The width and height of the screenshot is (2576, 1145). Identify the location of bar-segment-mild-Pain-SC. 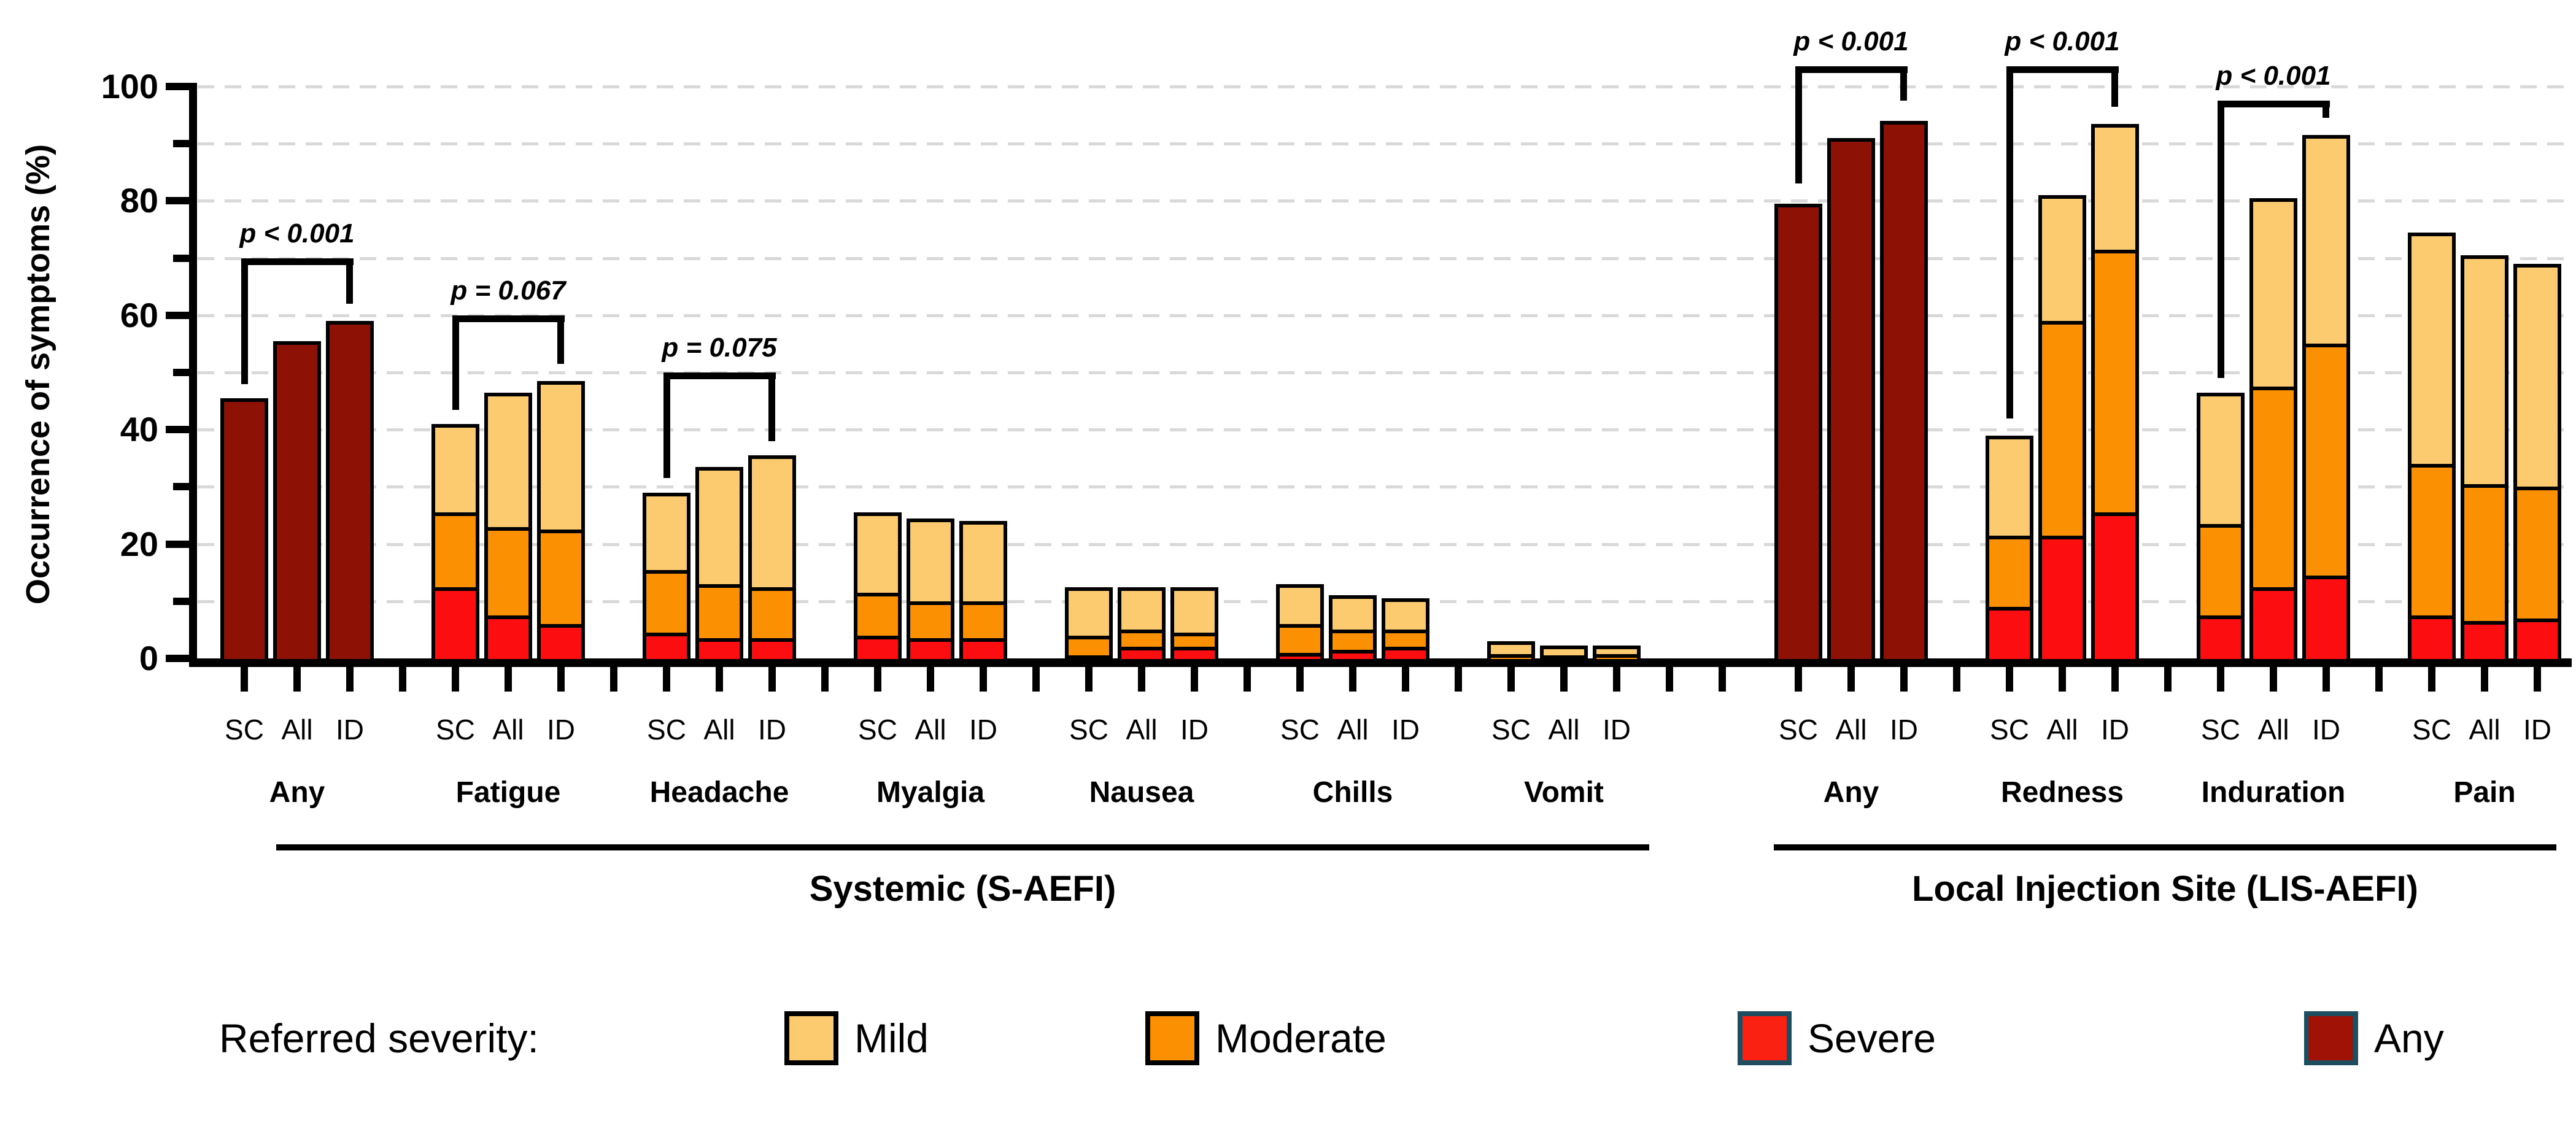
(2432, 350).